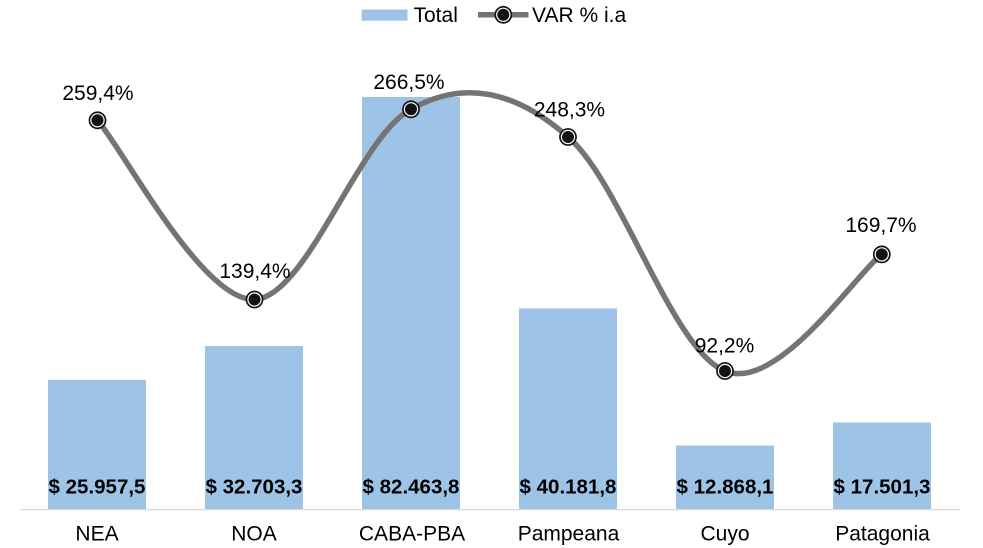  What do you see at coordinates (579, 15) in the screenshot?
I see `svg-text: VAR % i.a` at bounding box center [579, 15].